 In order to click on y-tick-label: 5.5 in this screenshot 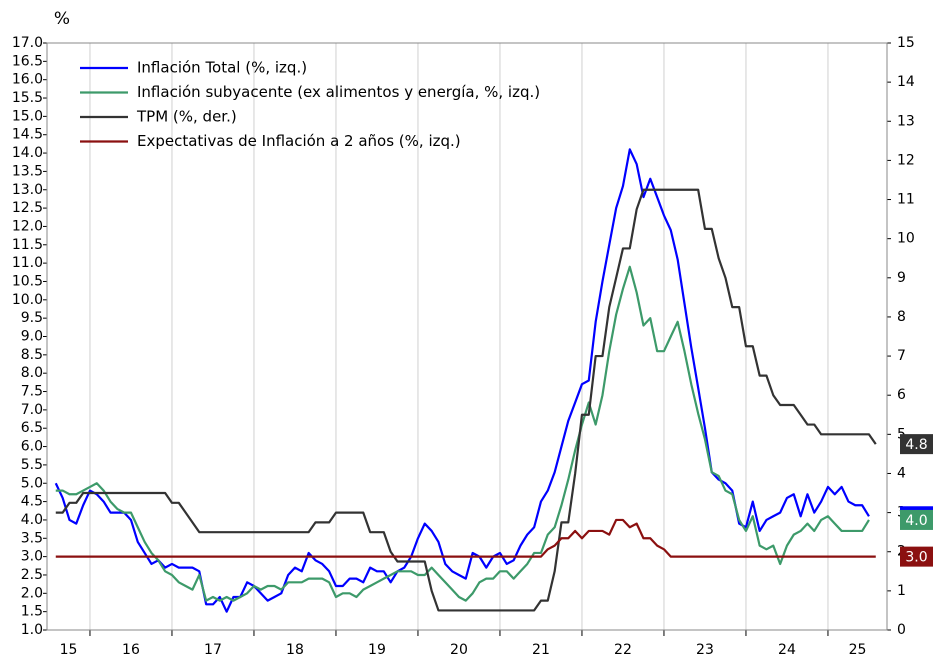, I will do `click(32, 465)`.